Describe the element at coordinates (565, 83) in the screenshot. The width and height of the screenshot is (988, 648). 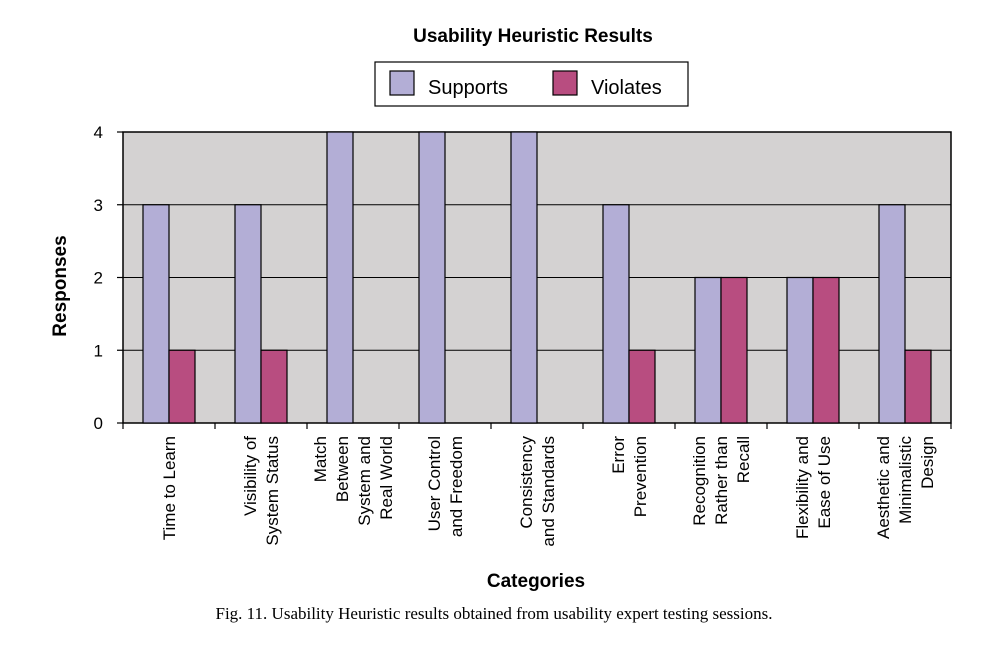
I see `legend-swatch-violates` at that location.